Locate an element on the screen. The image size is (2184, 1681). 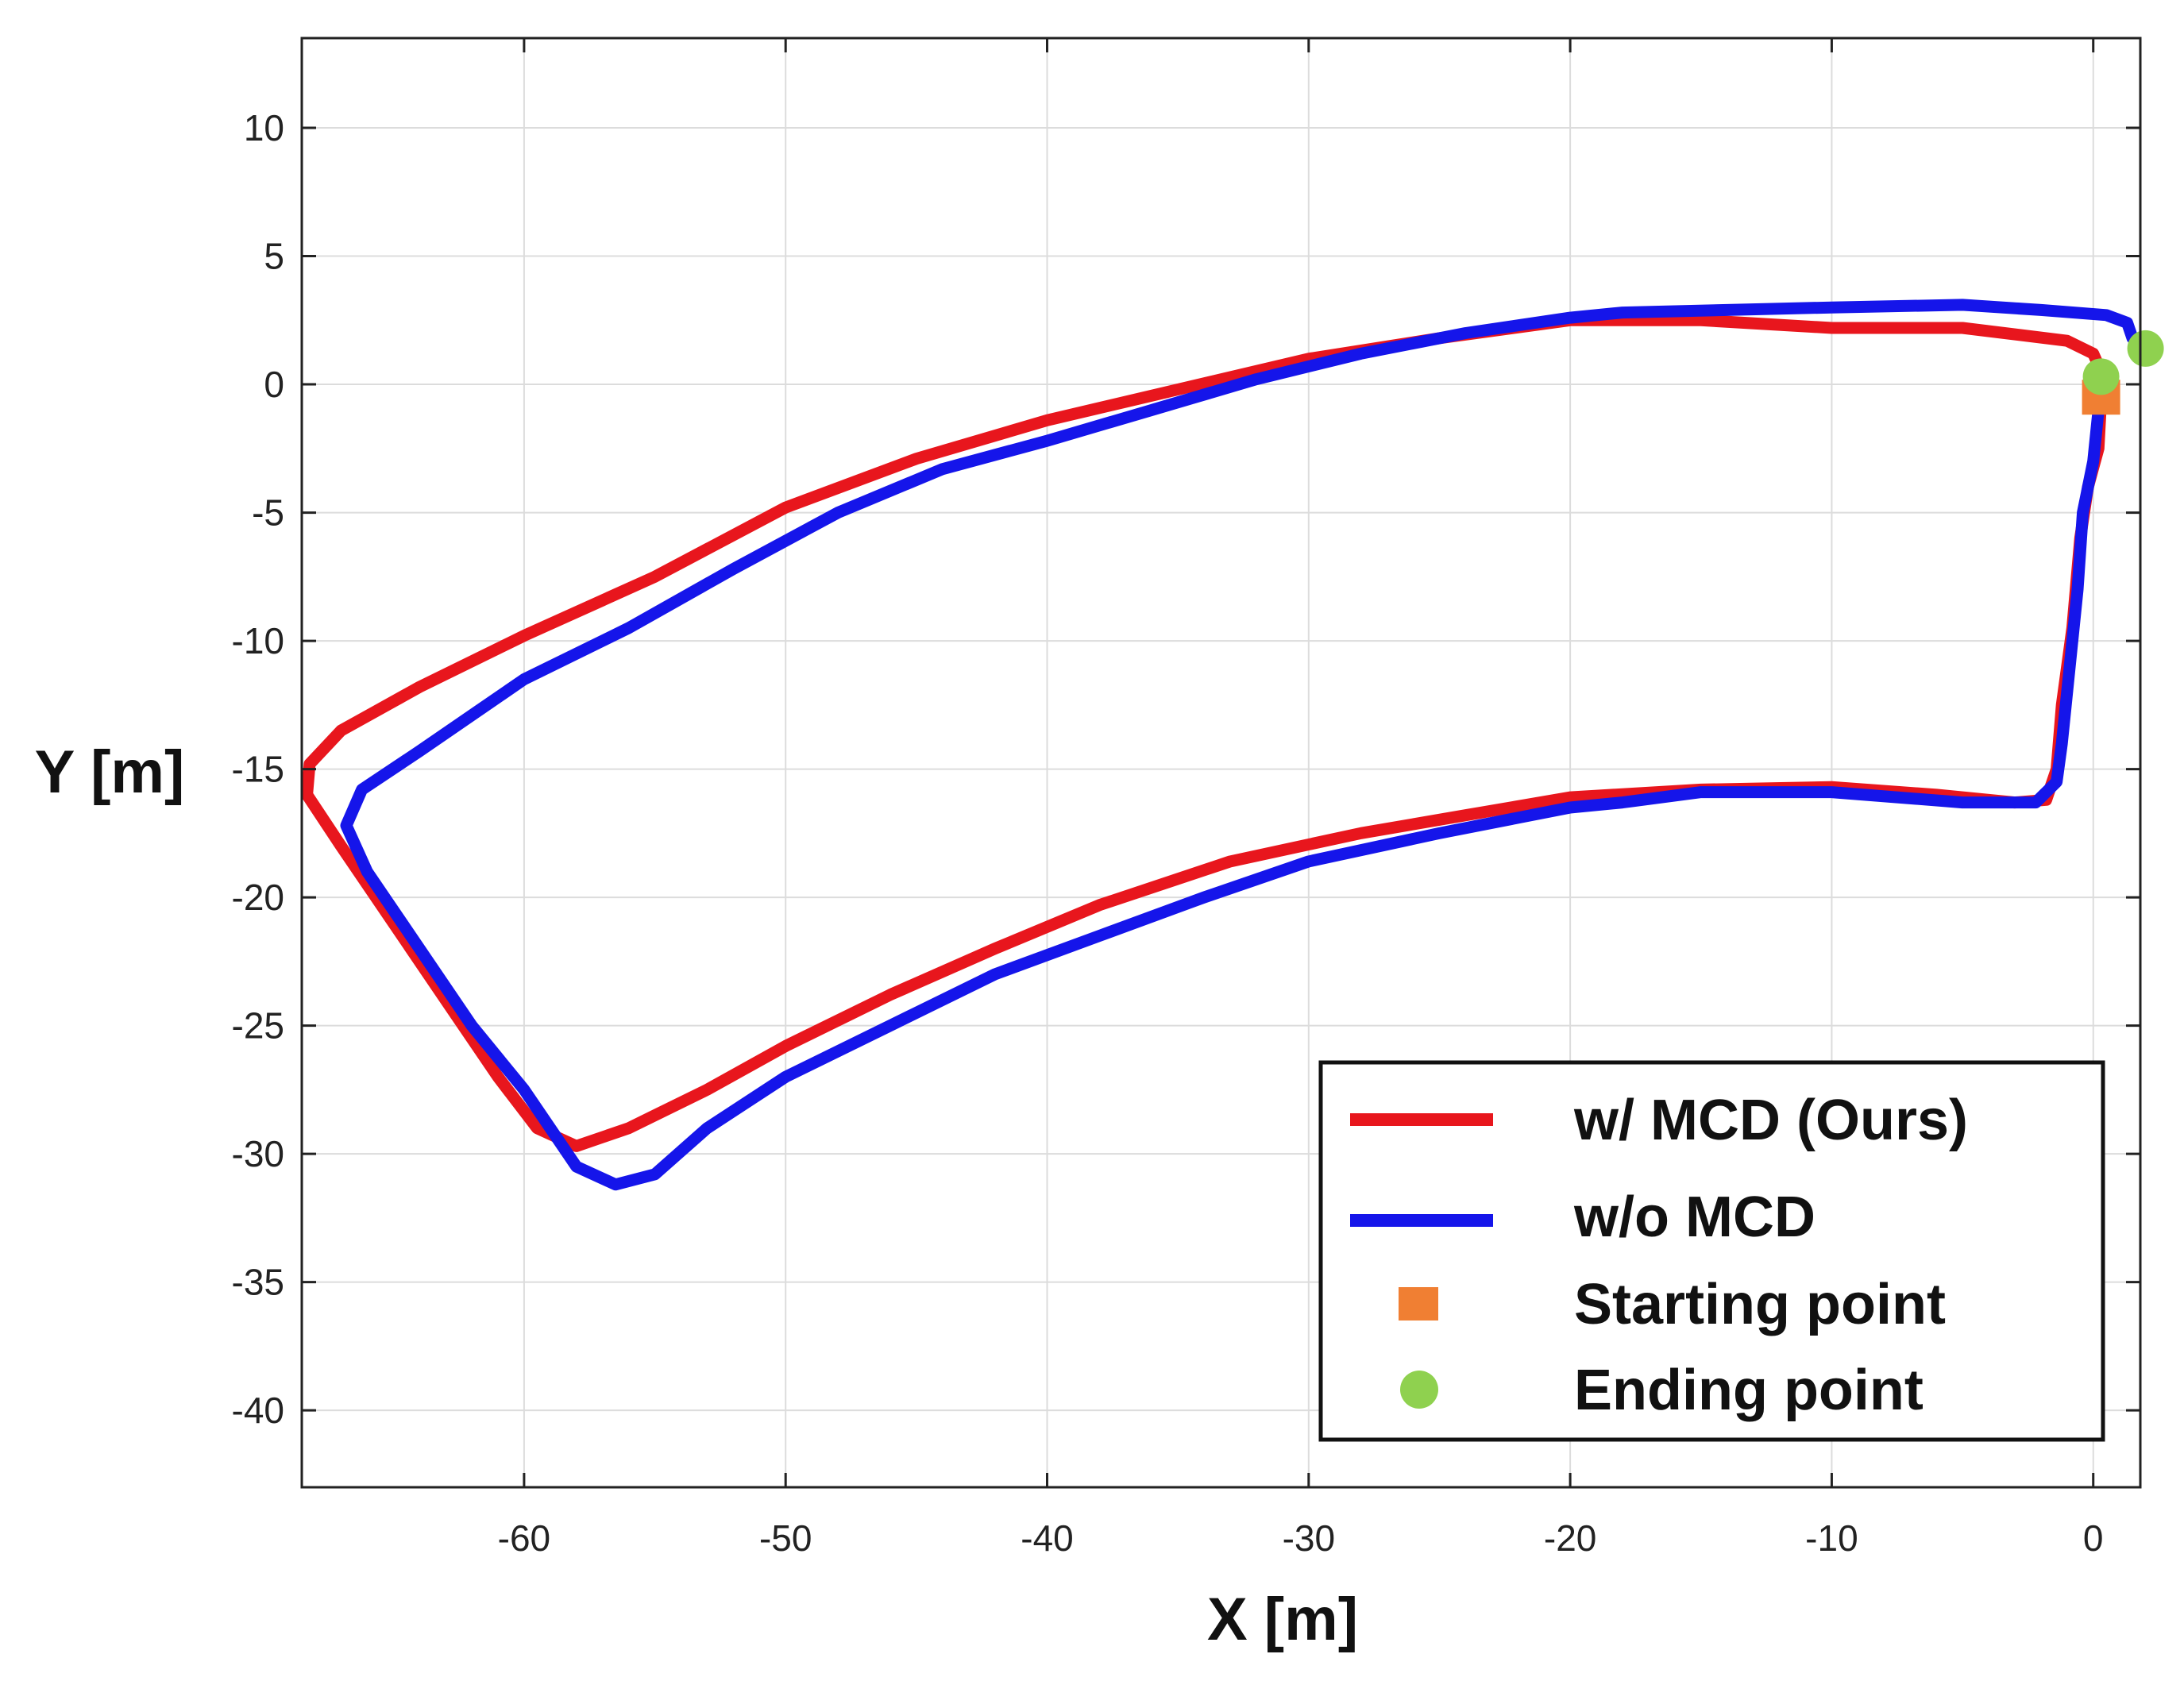
legend-label-end: Ending point is located at coordinates (1749, 1390).